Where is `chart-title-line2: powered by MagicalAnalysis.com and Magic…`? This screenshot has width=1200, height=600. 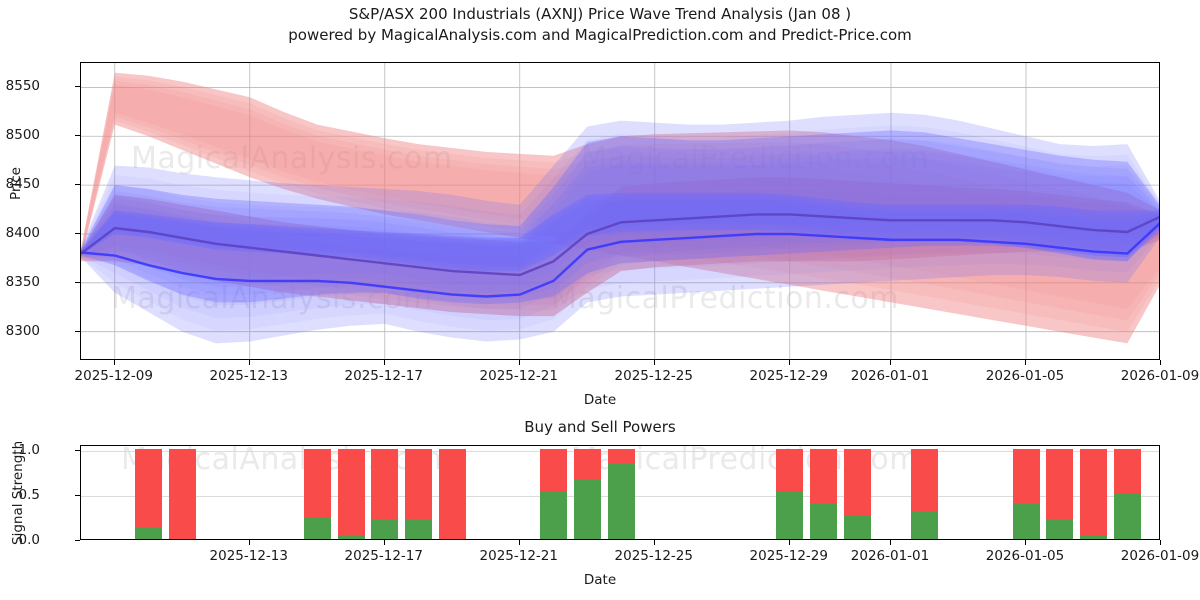 chart-title-line2: powered by MagicalAnalysis.com and Magic… is located at coordinates (600, 35).